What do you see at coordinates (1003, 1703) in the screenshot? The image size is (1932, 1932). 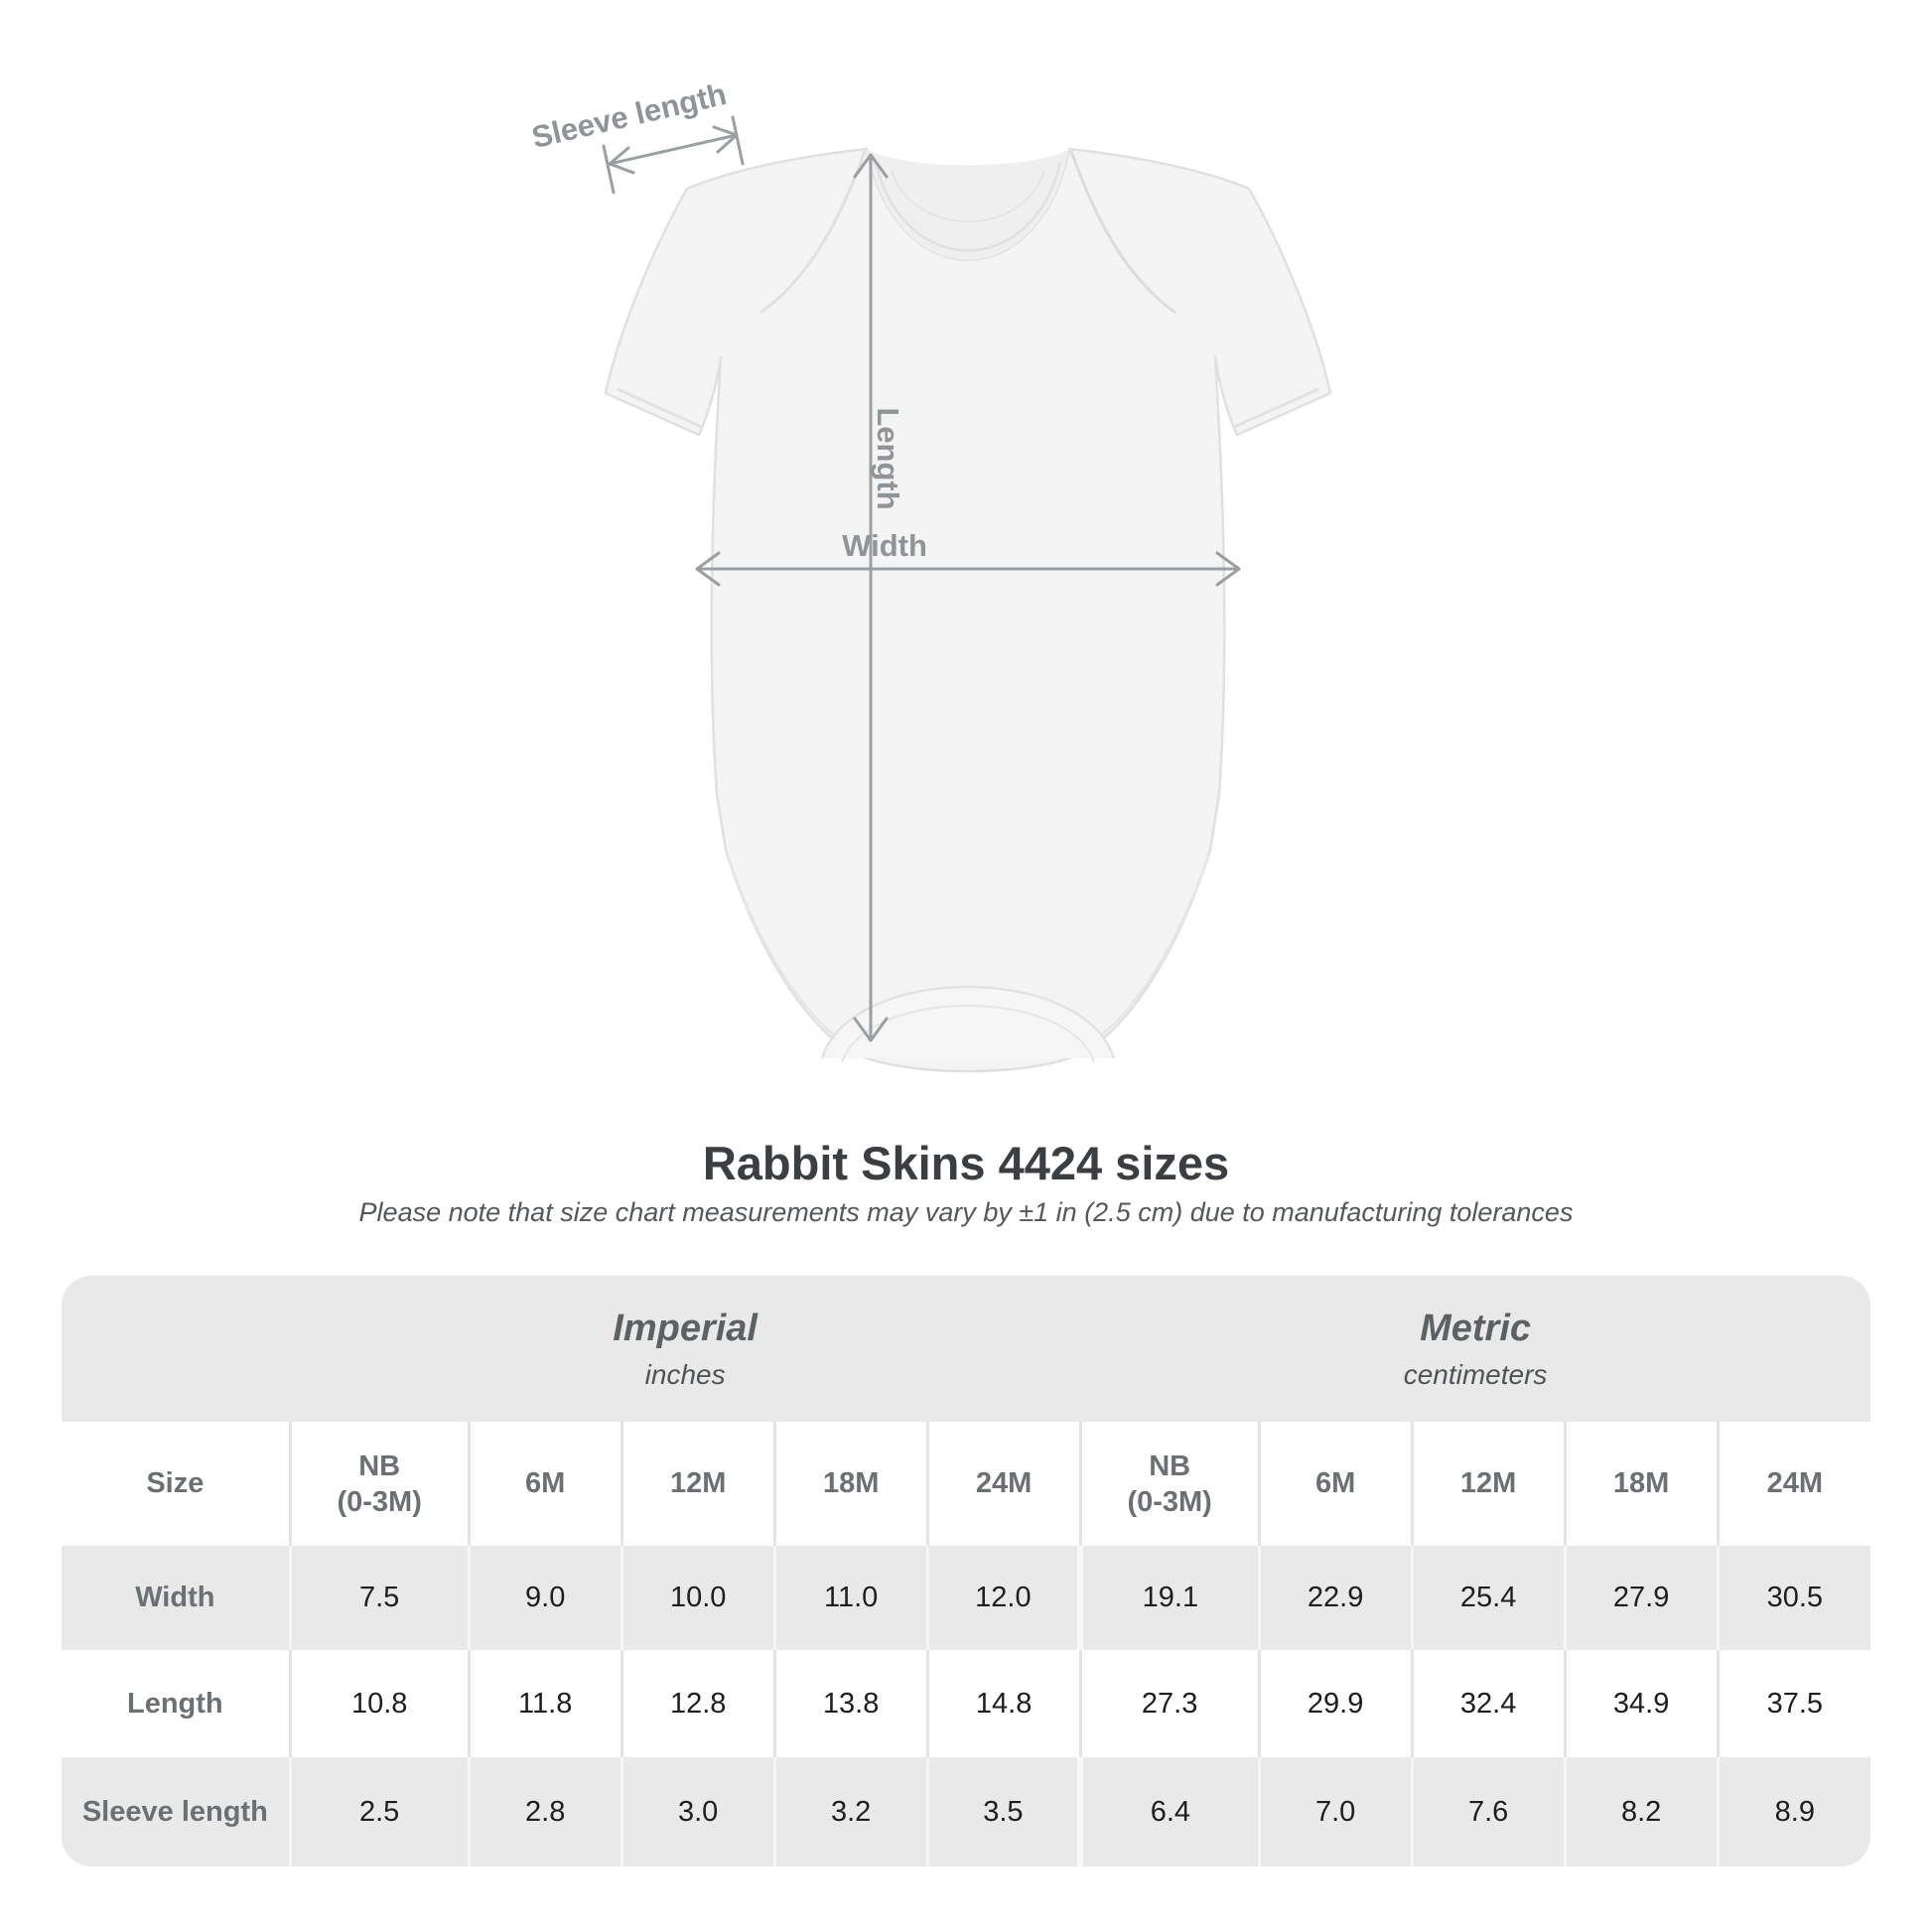 I see `value-cell: 14.8` at bounding box center [1003, 1703].